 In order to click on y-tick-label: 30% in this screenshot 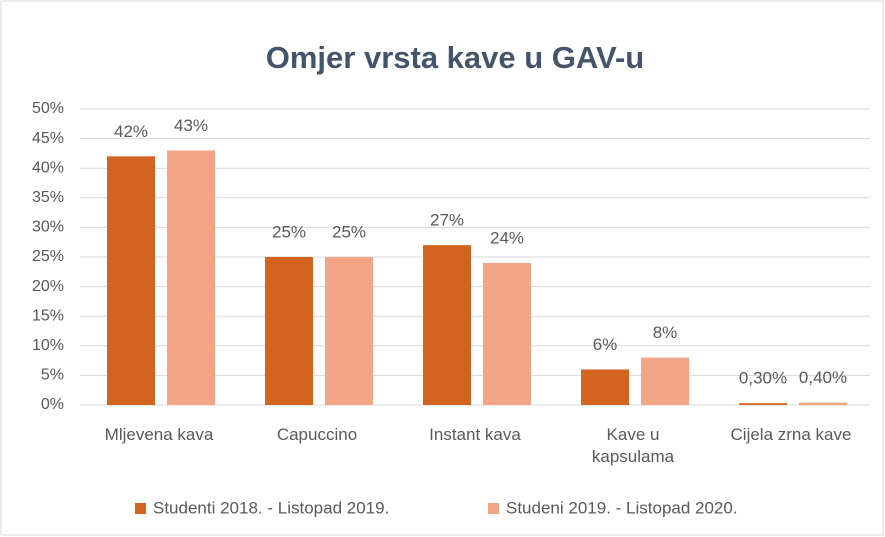, I will do `click(48, 227)`.